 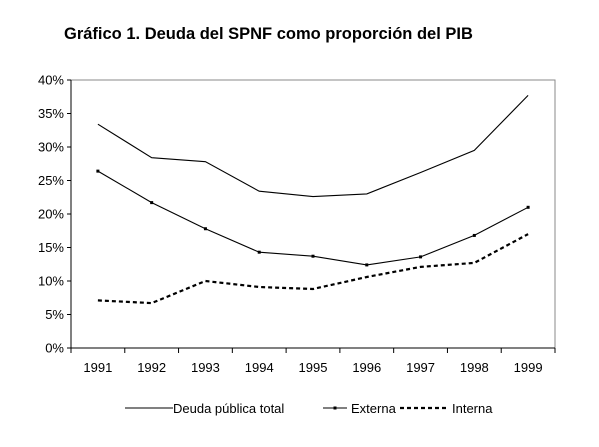 What do you see at coordinates (474, 367) in the screenshot?
I see `x-tick-label: 1998` at bounding box center [474, 367].